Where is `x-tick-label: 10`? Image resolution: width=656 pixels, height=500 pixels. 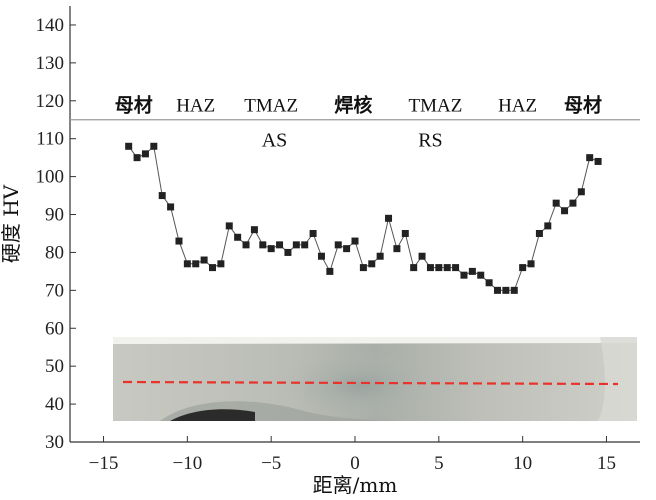
x-tick-label: 10 is located at coordinates (522, 463).